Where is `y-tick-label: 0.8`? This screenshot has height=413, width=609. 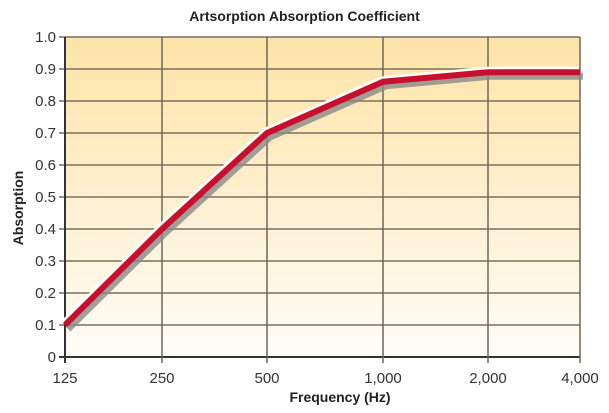
y-tick-label: 0.8 is located at coordinates (45, 101).